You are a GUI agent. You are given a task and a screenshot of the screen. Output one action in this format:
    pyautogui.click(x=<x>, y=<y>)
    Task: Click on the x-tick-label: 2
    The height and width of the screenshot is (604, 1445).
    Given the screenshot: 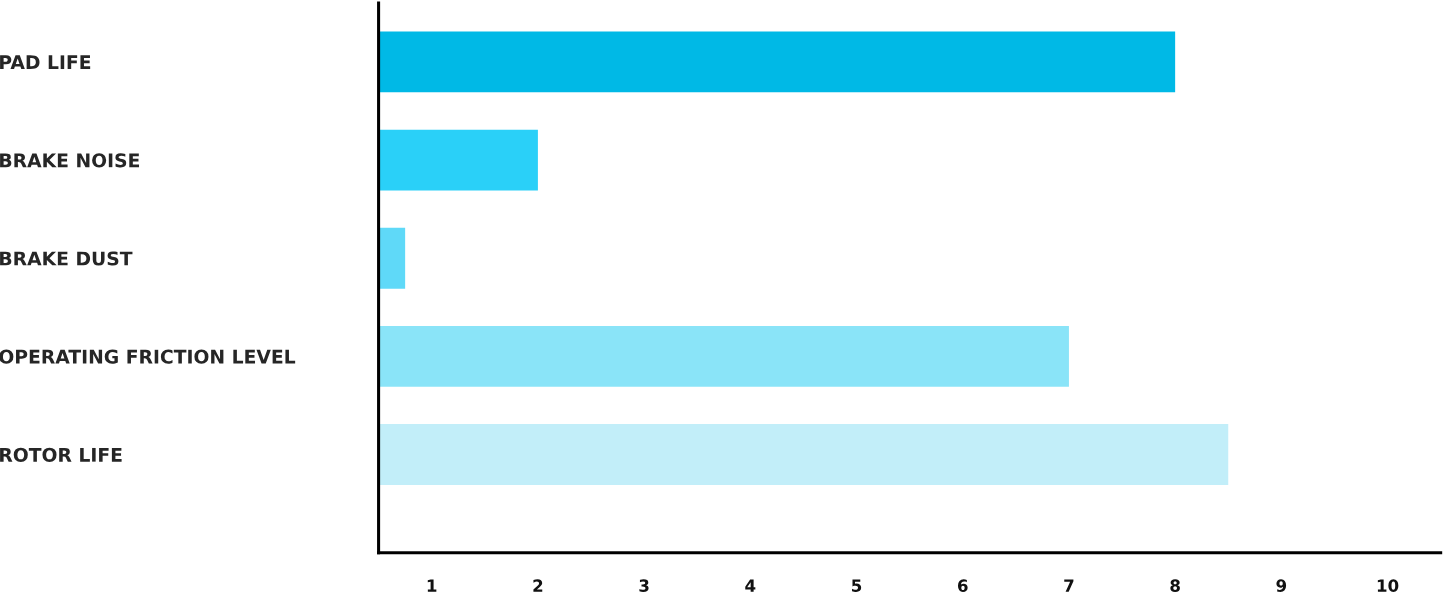 What is the action you would take?
    pyautogui.click(x=538, y=585)
    